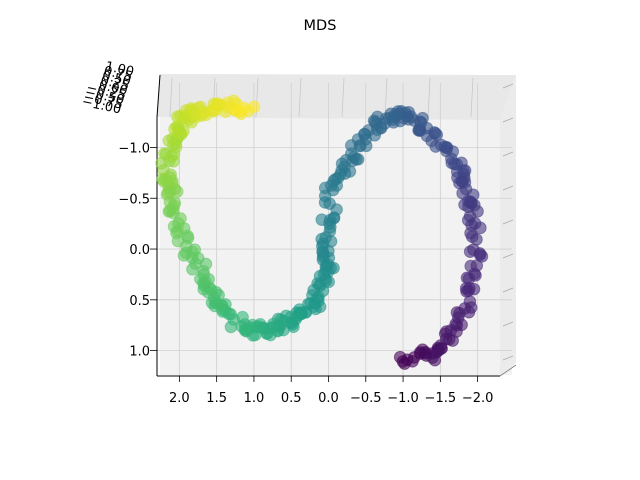  I want to click on x-tick-label: 0.0, so click(328, 398).